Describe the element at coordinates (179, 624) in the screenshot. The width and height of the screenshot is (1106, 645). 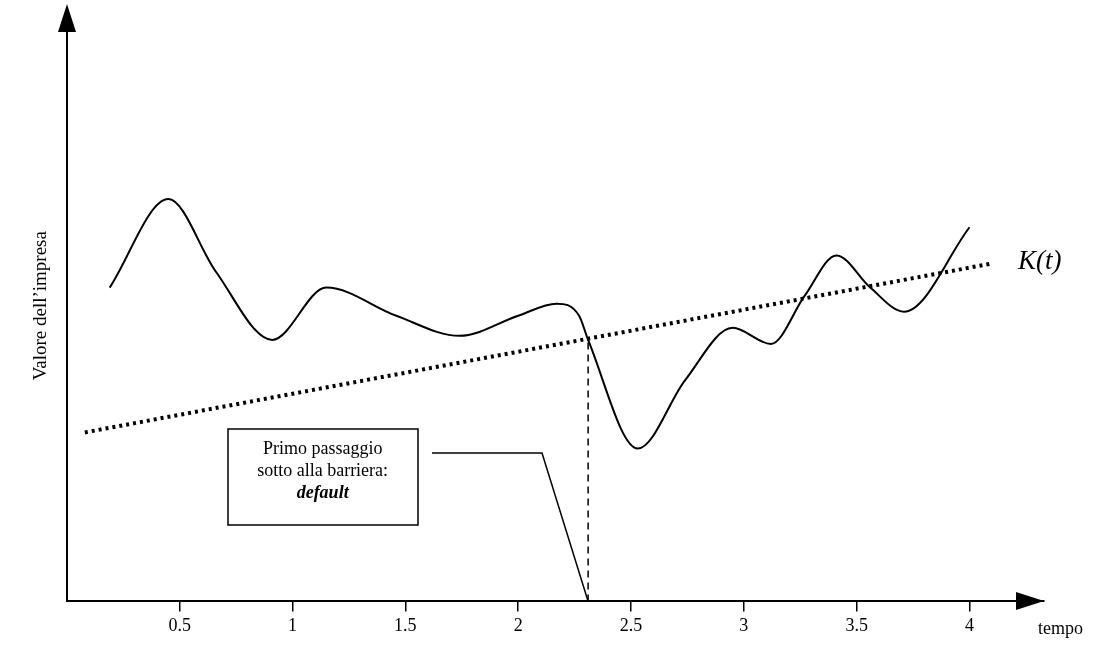
I see `x-tick-label: 0.5` at that location.